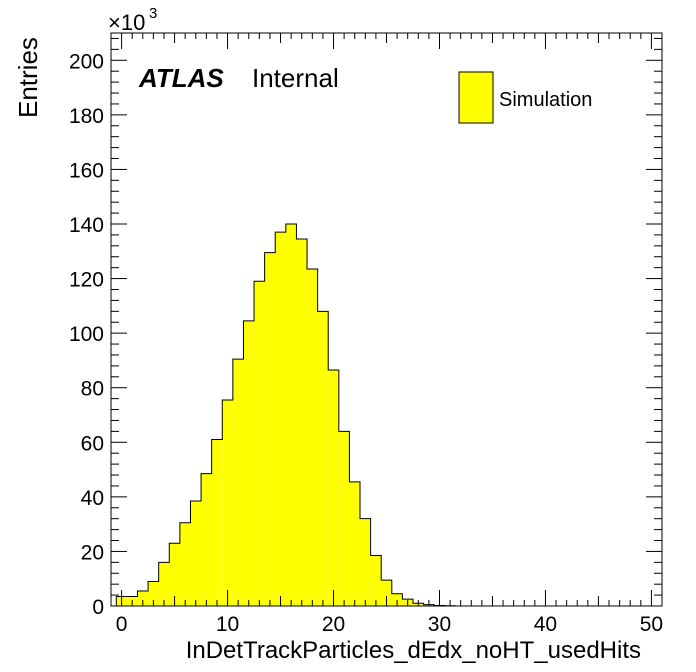  Describe the element at coordinates (476, 97) in the screenshot. I see `legend-swatch-simulation` at that location.